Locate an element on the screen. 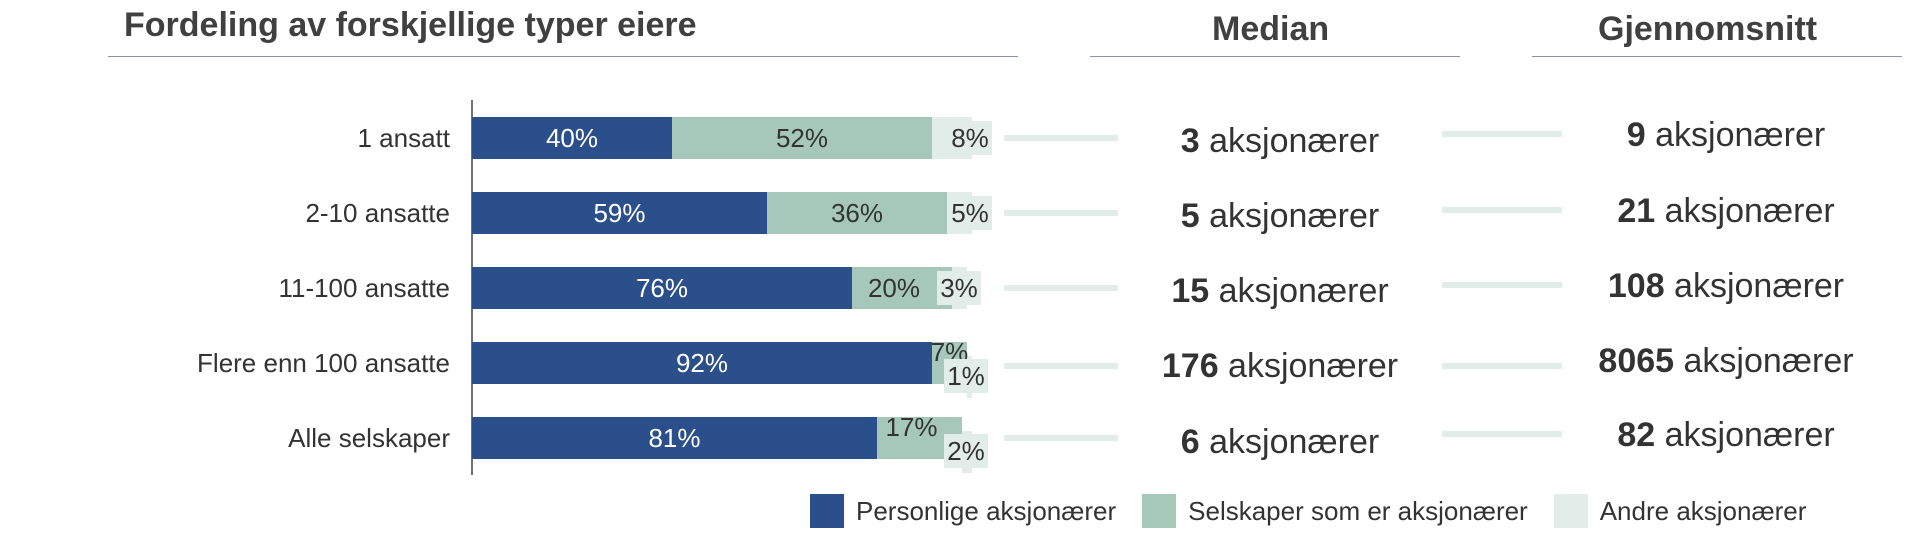 The height and width of the screenshot is (540, 1906). median-value: 15 aksjonærer is located at coordinates (1279, 291).